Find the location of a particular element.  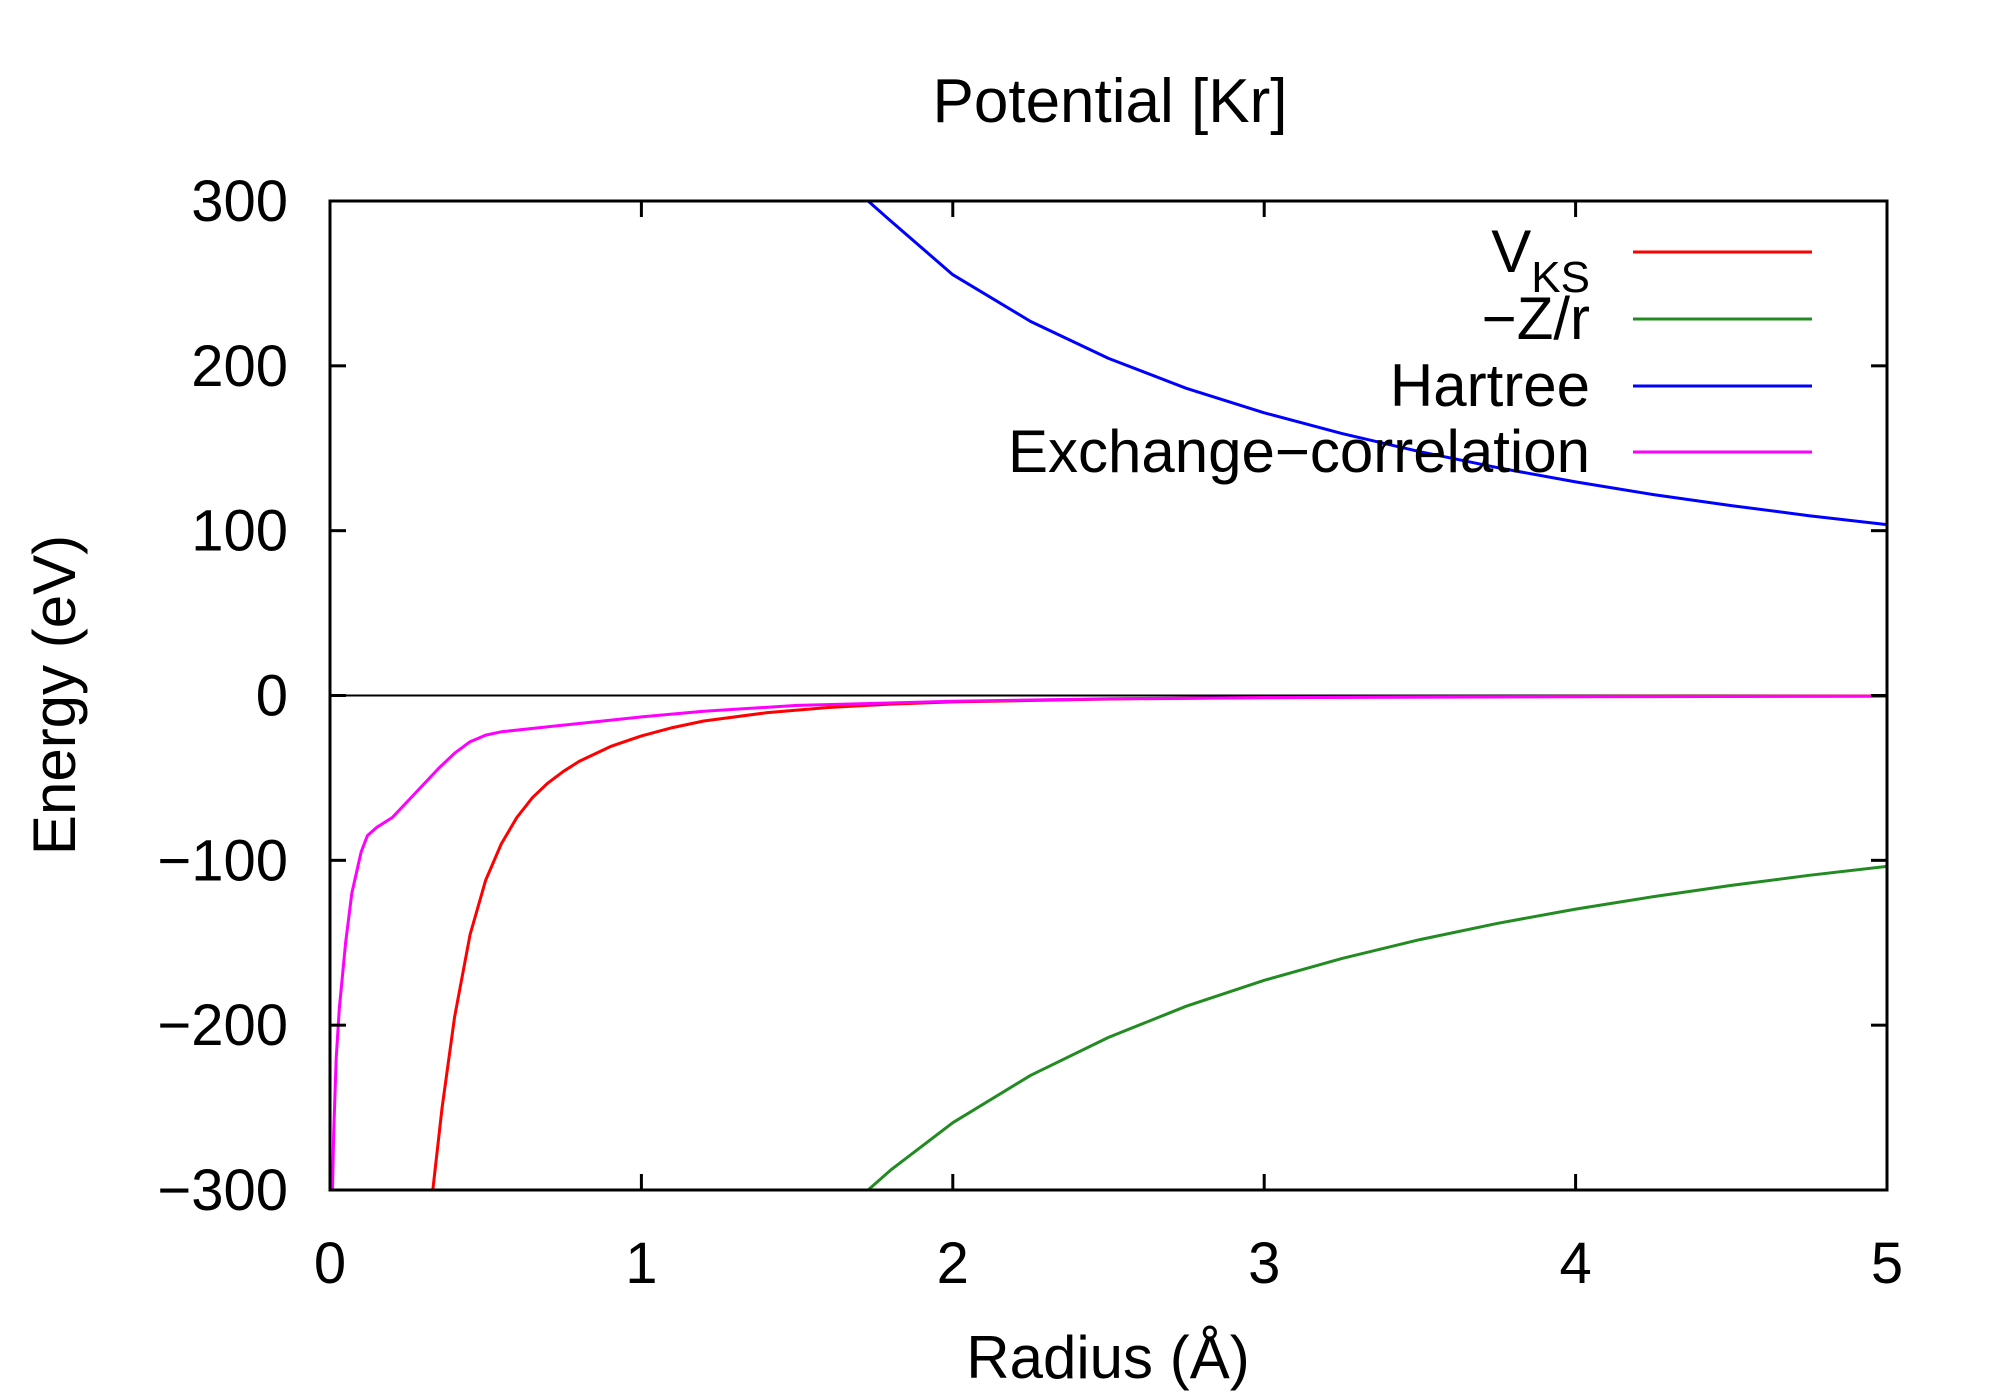

chart-title: Potential [Kr] is located at coordinates (1110, 101).